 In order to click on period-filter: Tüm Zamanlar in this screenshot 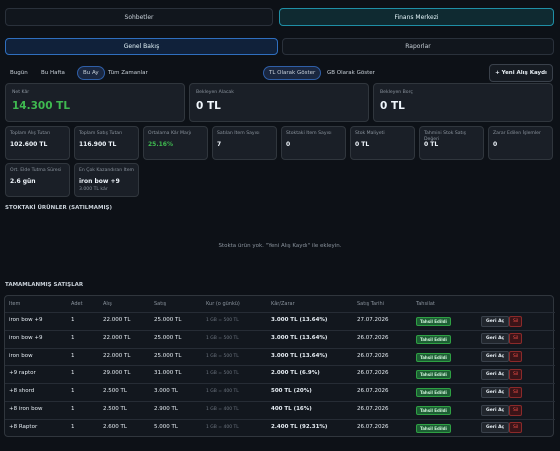, I will do `click(128, 73)`.